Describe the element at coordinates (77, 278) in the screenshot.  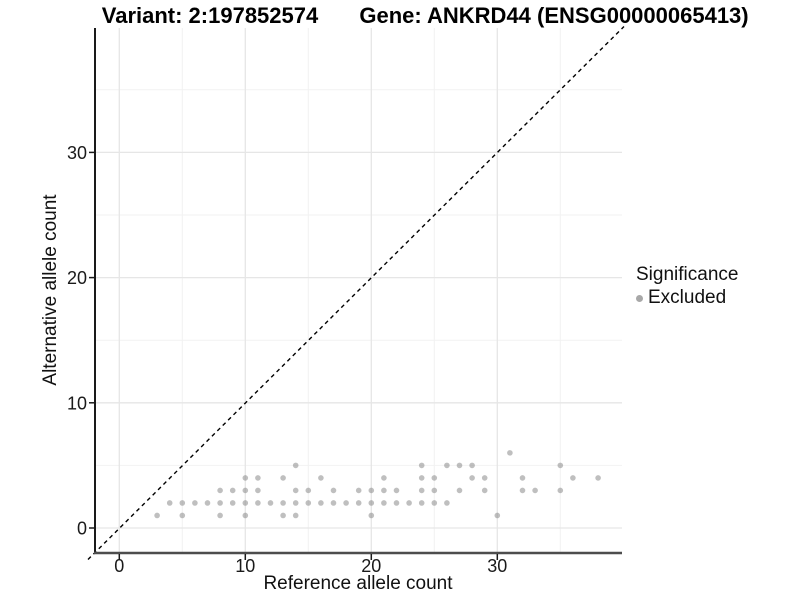
I see `y-tick-label: 20` at that location.